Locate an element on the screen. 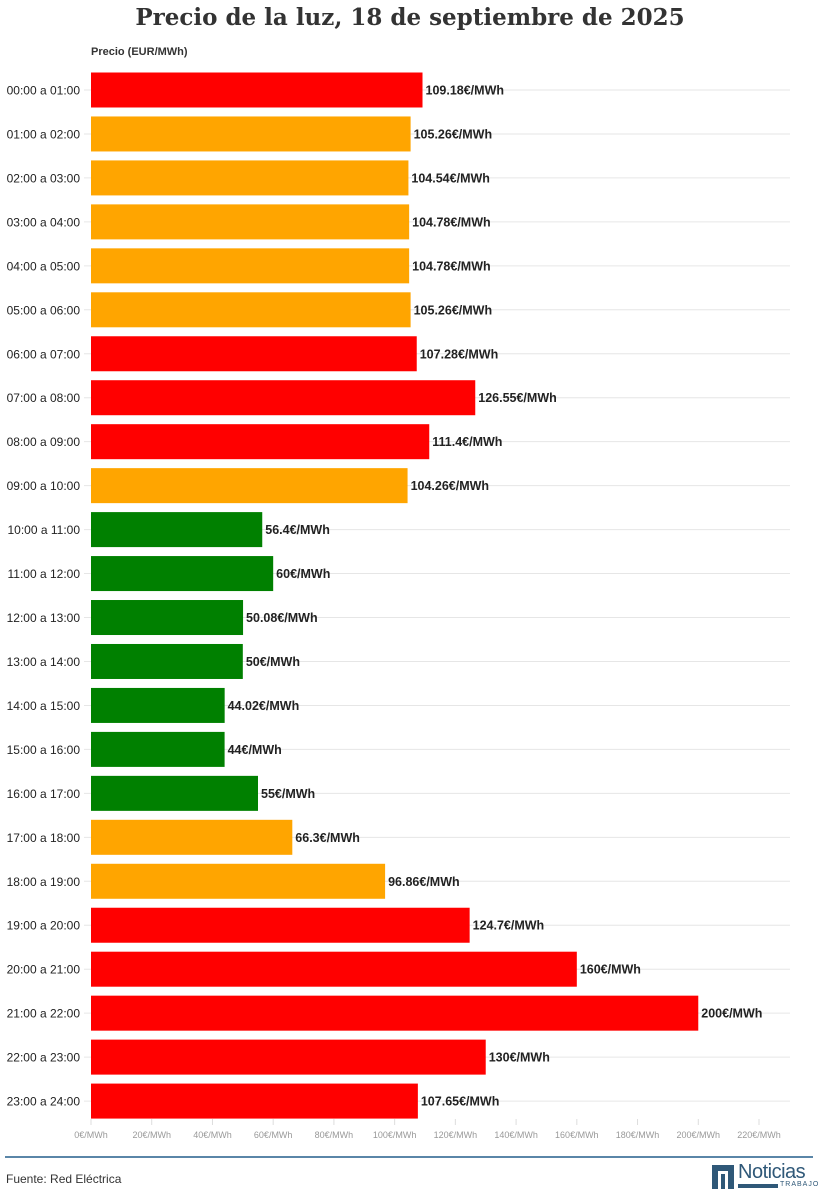 The height and width of the screenshot is (1202, 820). category-label: 16:00 a 17:00 is located at coordinates (44, 794).